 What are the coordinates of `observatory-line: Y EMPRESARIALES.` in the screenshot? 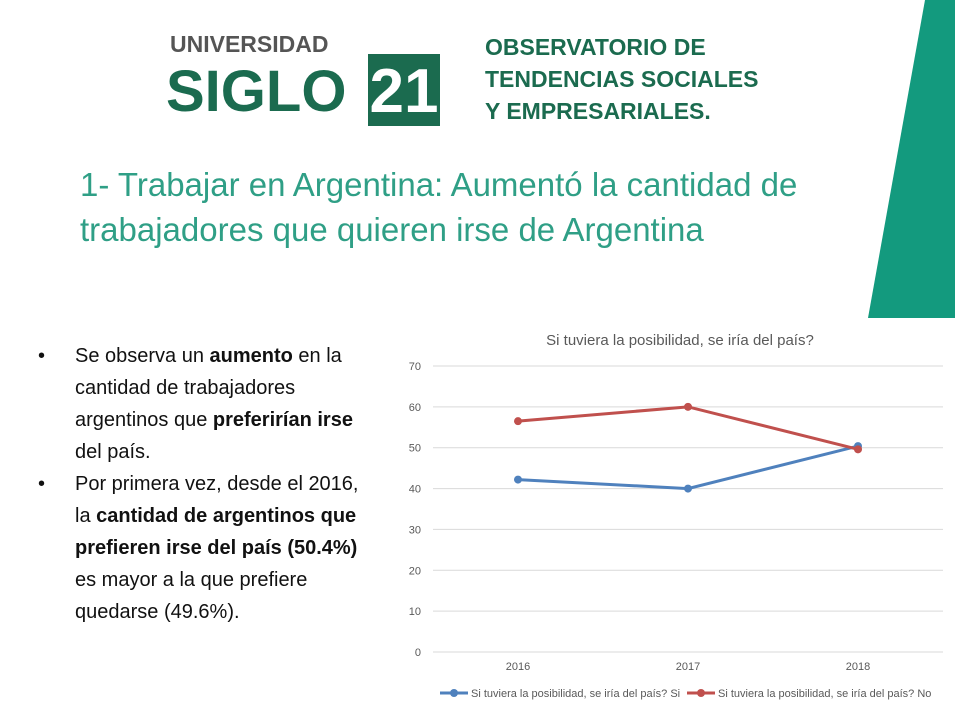 It's located at (598, 111).